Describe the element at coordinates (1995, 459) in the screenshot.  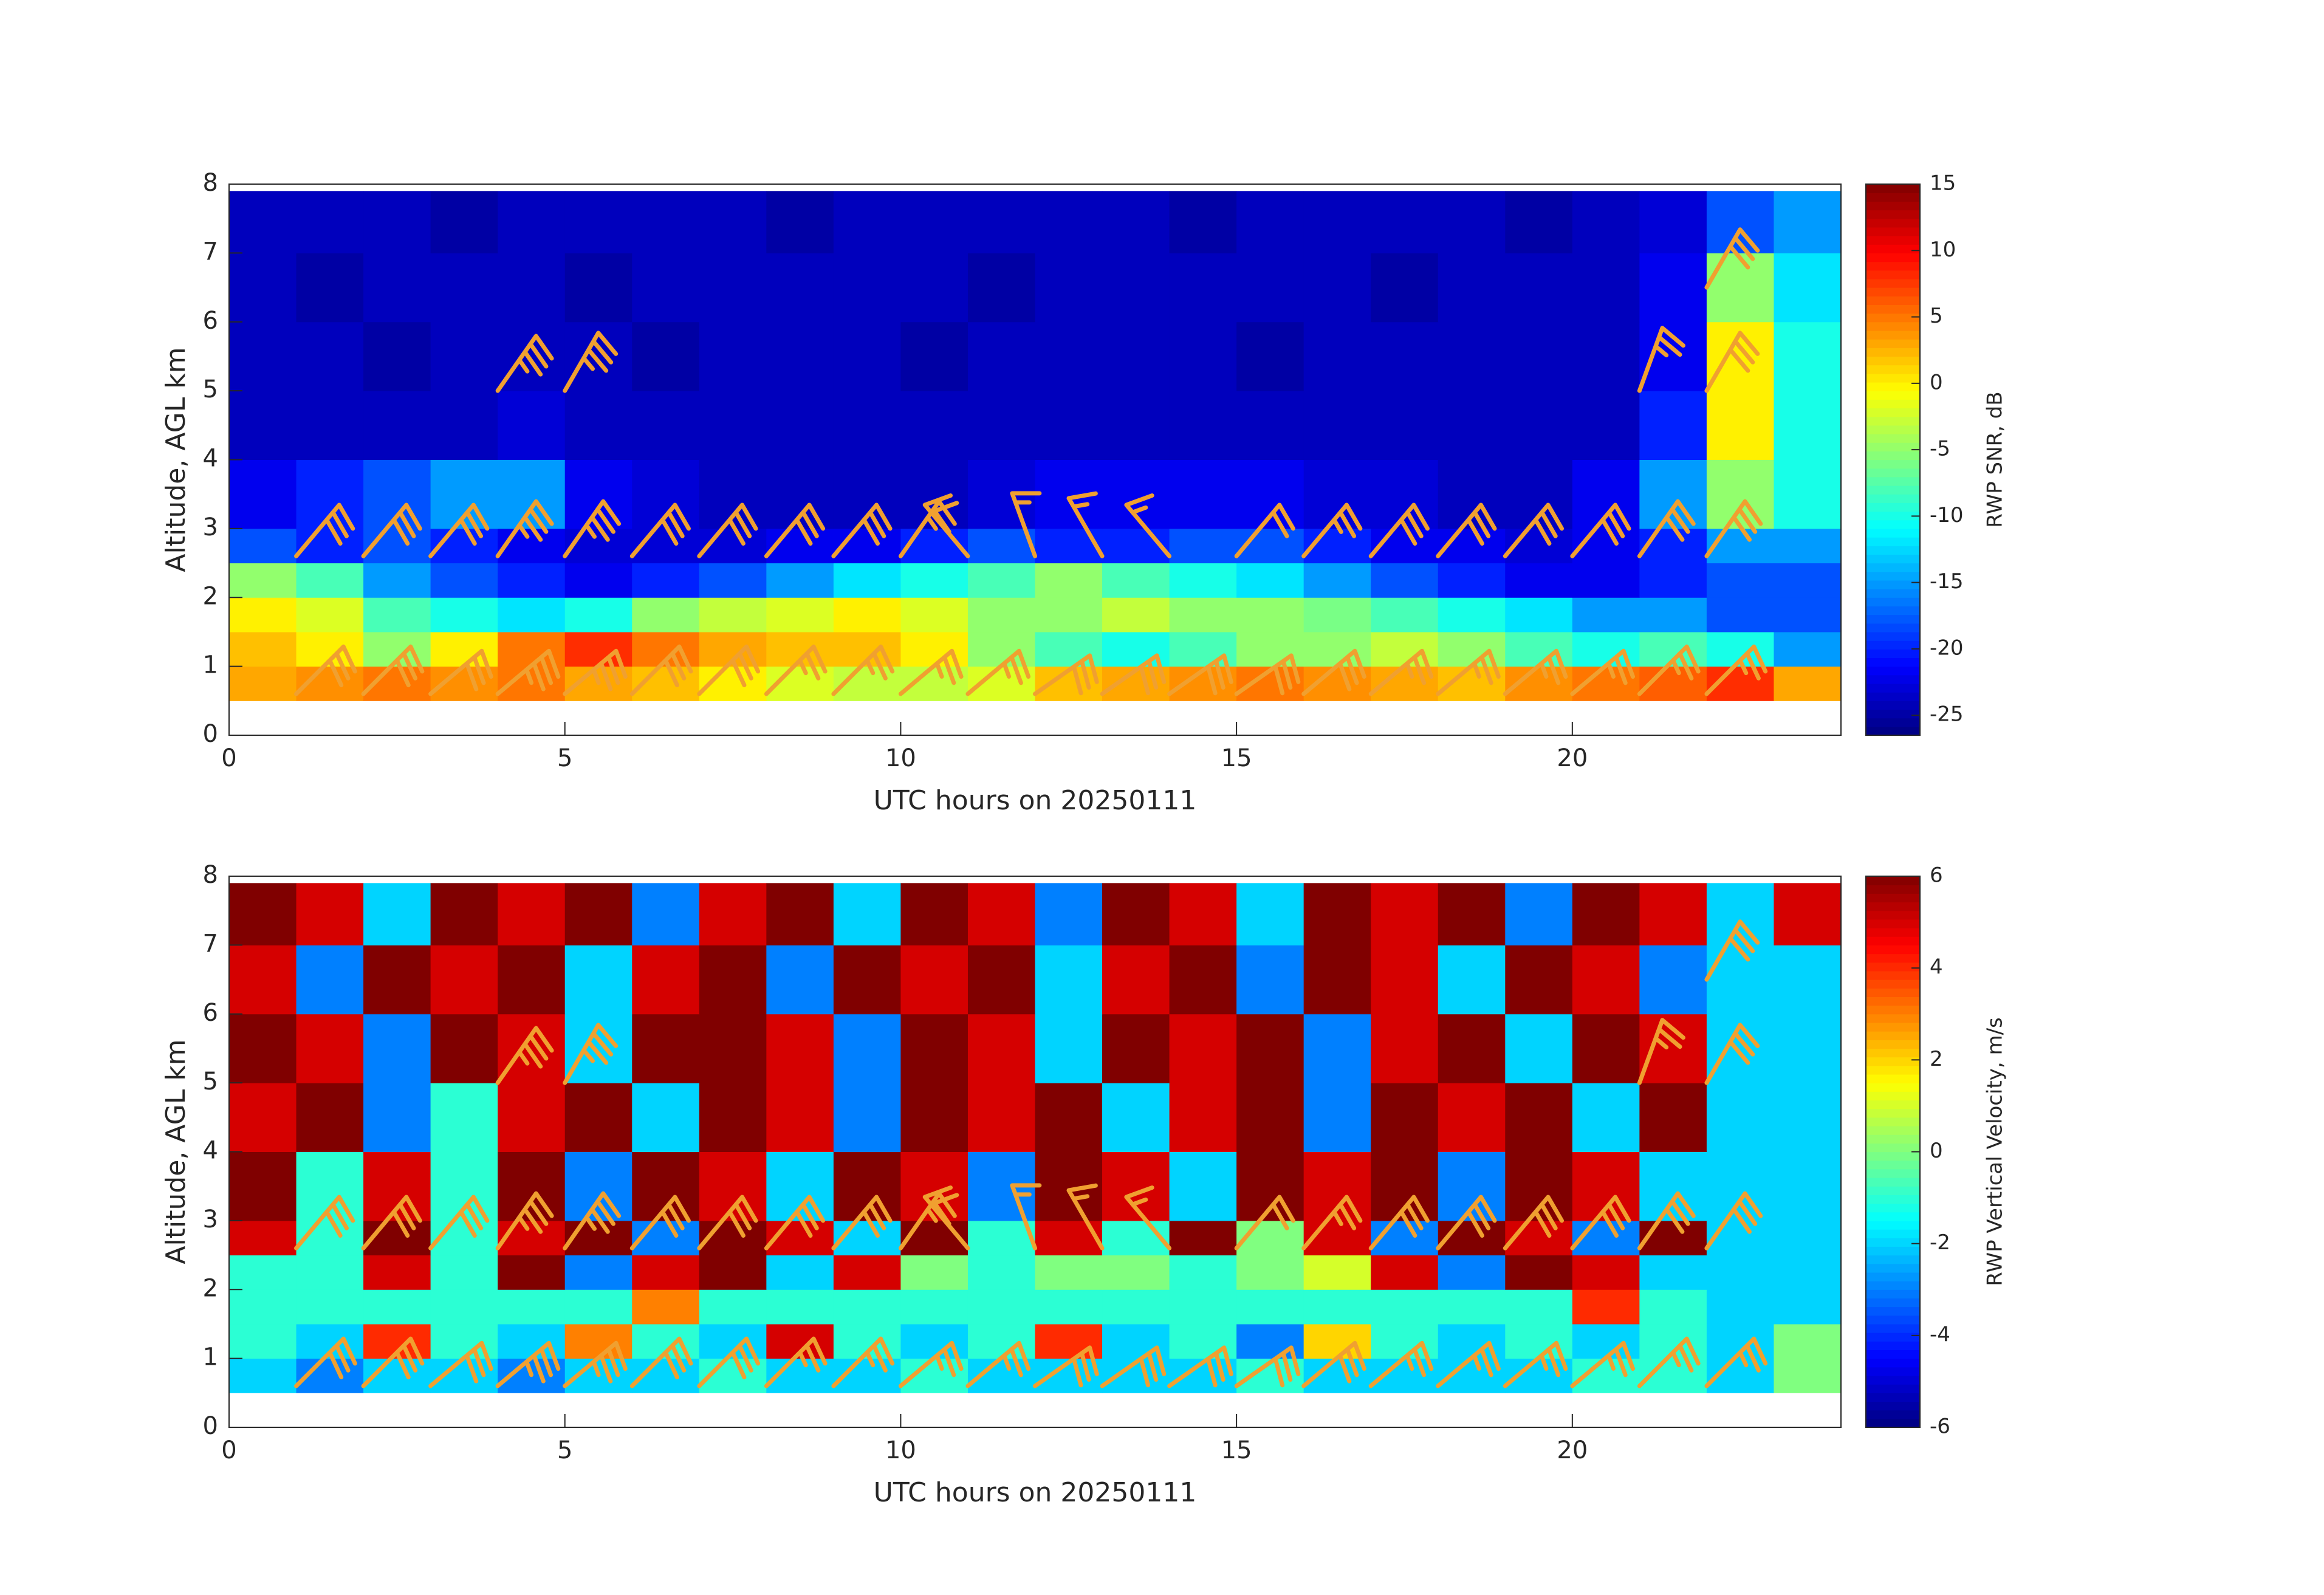
I see `colorbar-label: RWP SNR, dB` at that location.